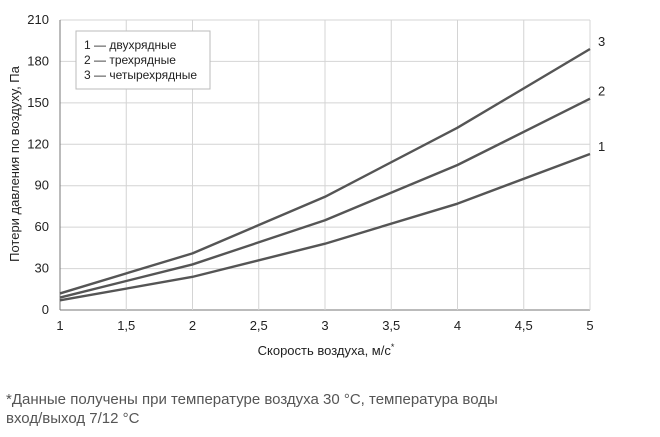 Image resolution: width=660 pixels, height=437 pixels. Describe the element at coordinates (393, 347) in the screenshot. I see `x-axis-title-footnote-mark: *` at that location.